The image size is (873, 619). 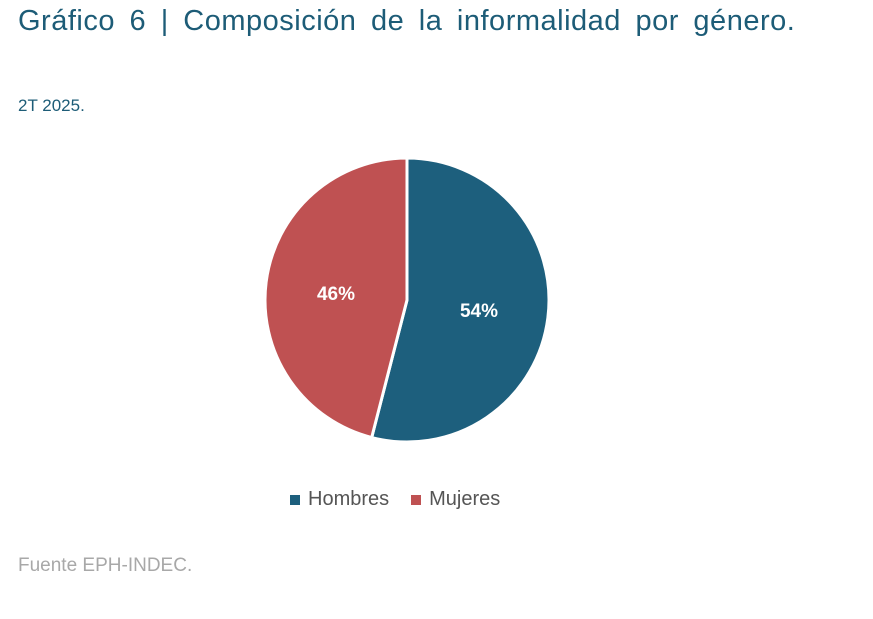 I want to click on legend-label-mujeres: Mujeres, so click(x=465, y=499).